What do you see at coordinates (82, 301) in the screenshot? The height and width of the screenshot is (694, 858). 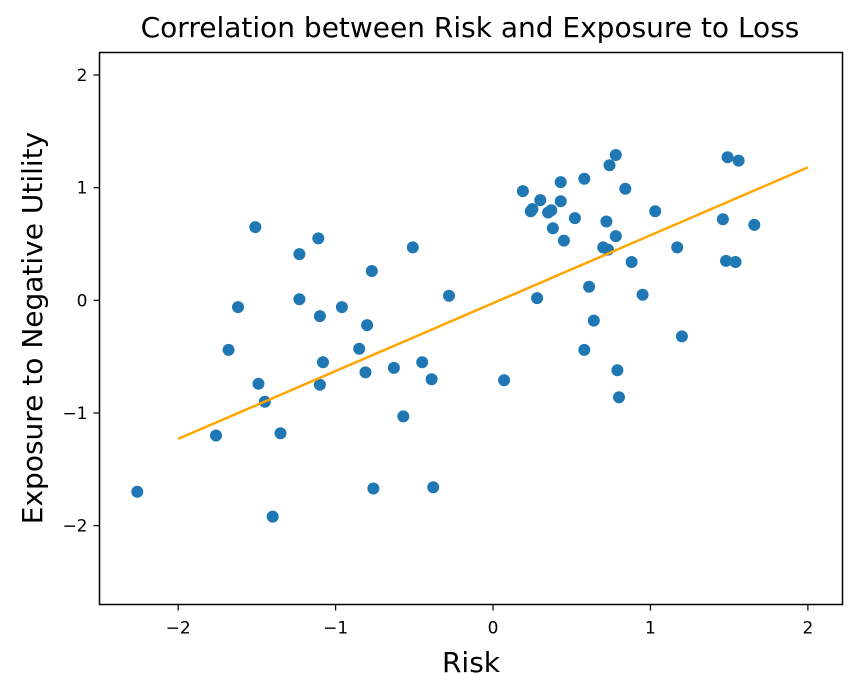 I see `y-tick-label: 0` at bounding box center [82, 301].